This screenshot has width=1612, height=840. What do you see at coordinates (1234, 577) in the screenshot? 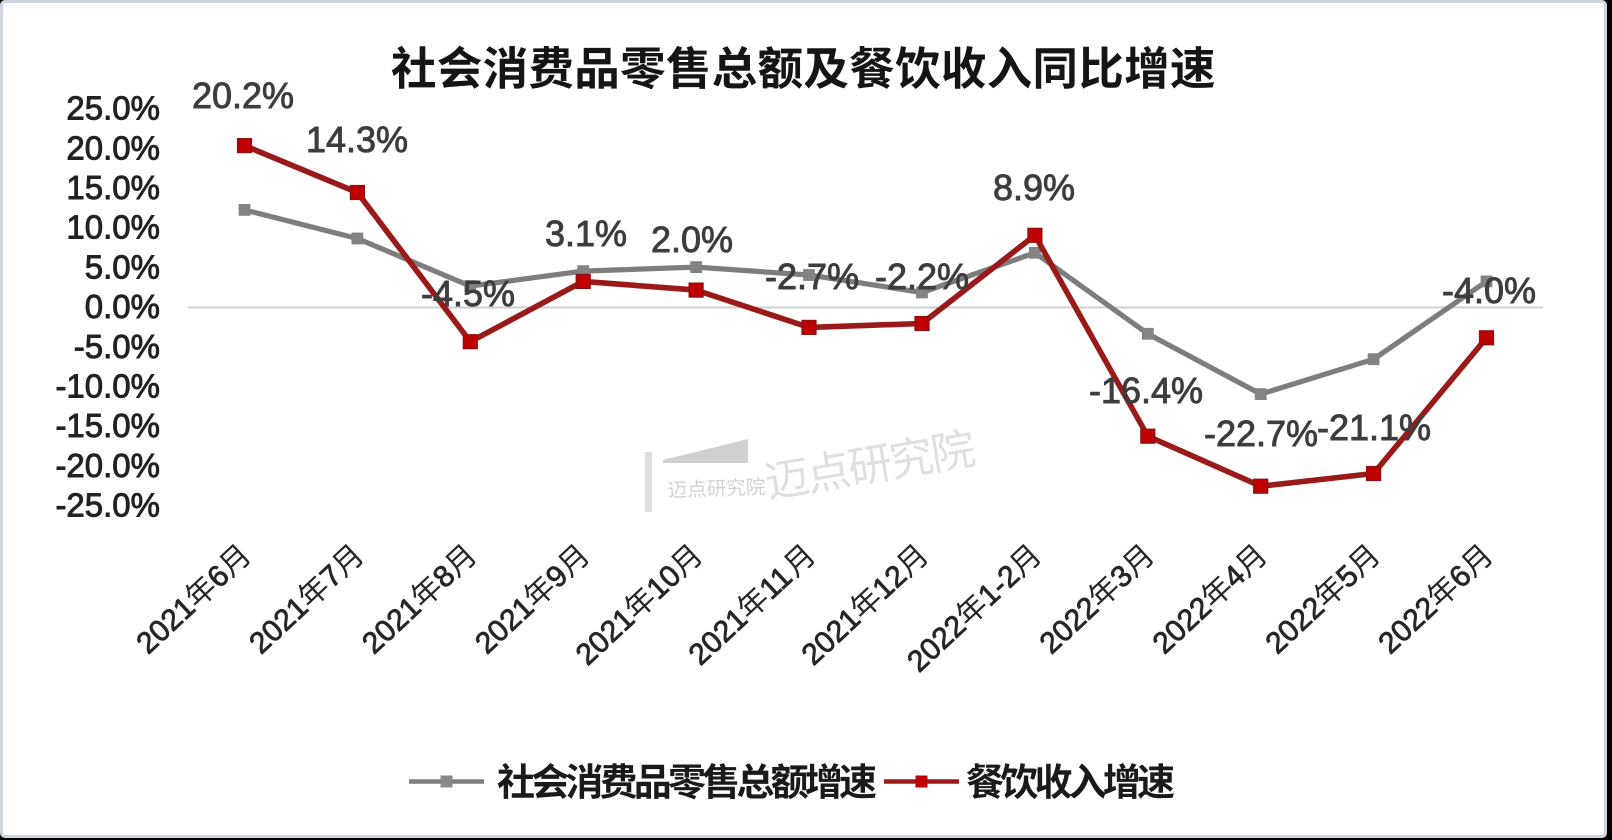
I see `svg-text: 4` at bounding box center [1234, 577].